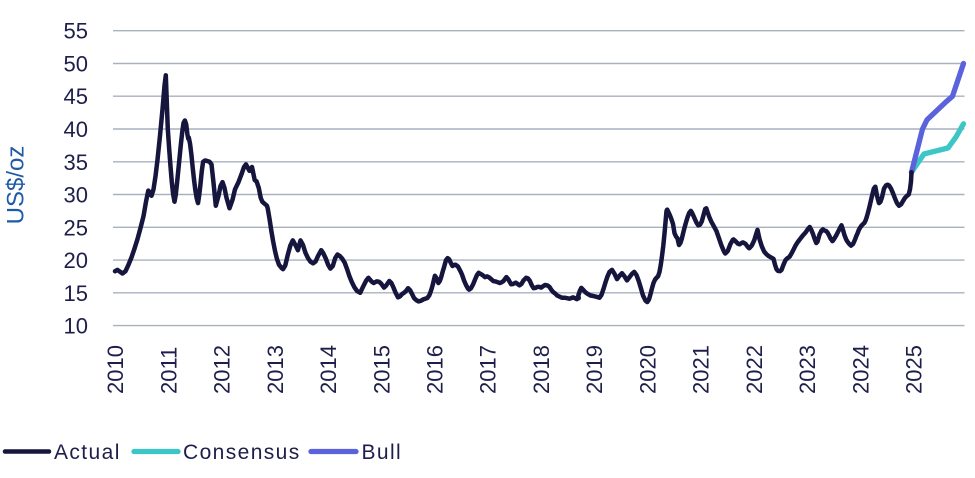  Describe the element at coordinates (541, 369) in the screenshot. I see `svg-text: 2018` at that location.